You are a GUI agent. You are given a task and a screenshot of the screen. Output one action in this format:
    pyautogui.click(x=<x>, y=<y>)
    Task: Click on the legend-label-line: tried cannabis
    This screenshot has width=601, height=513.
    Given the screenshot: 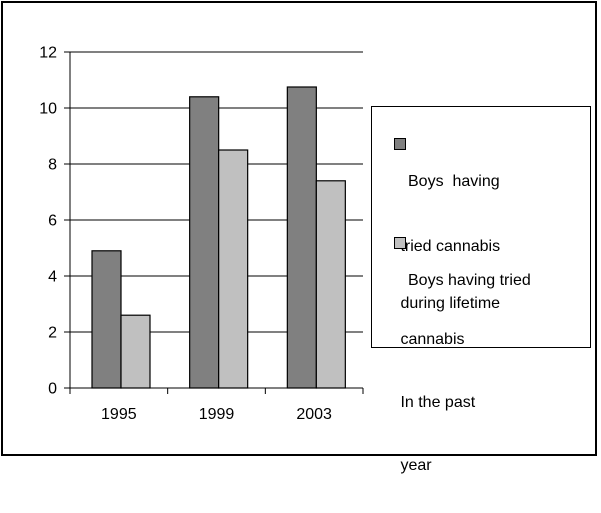 What is the action you would take?
    pyautogui.click(x=448, y=246)
    